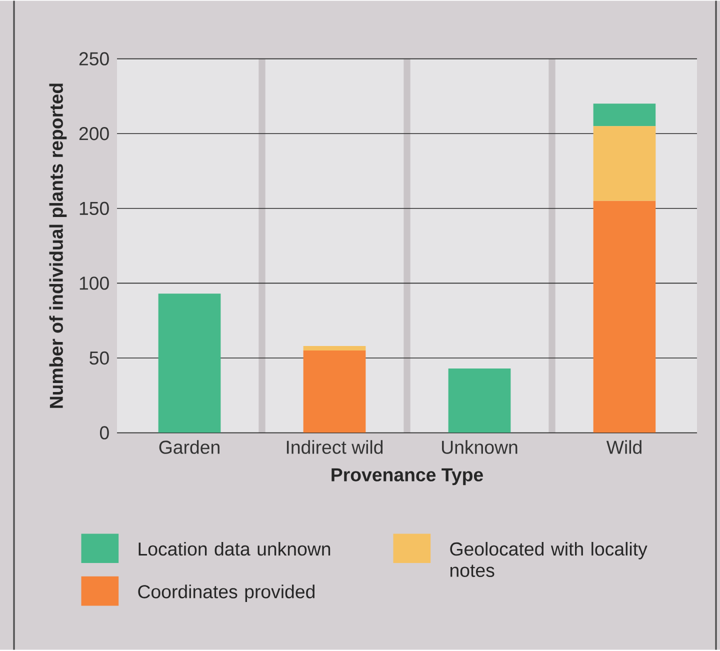 The image size is (720, 651). What do you see at coordinates (94, 209) in the screenshot?
I see `y-tick-label: 150` at bounding box center [94, 209].